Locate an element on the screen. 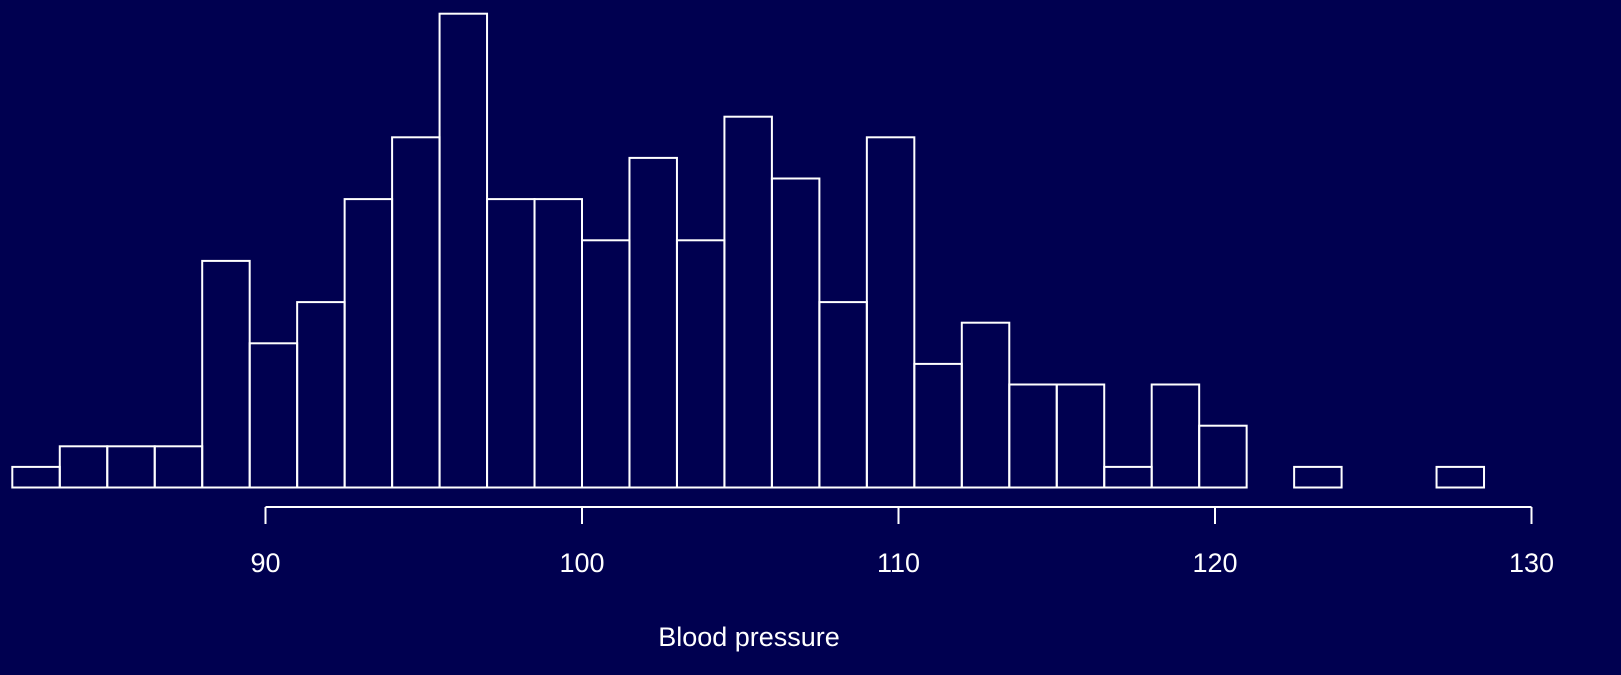 The height and width of the screenshot is (675, 1621). x-tick-label: 120 is located at coordinates (1214, 563).